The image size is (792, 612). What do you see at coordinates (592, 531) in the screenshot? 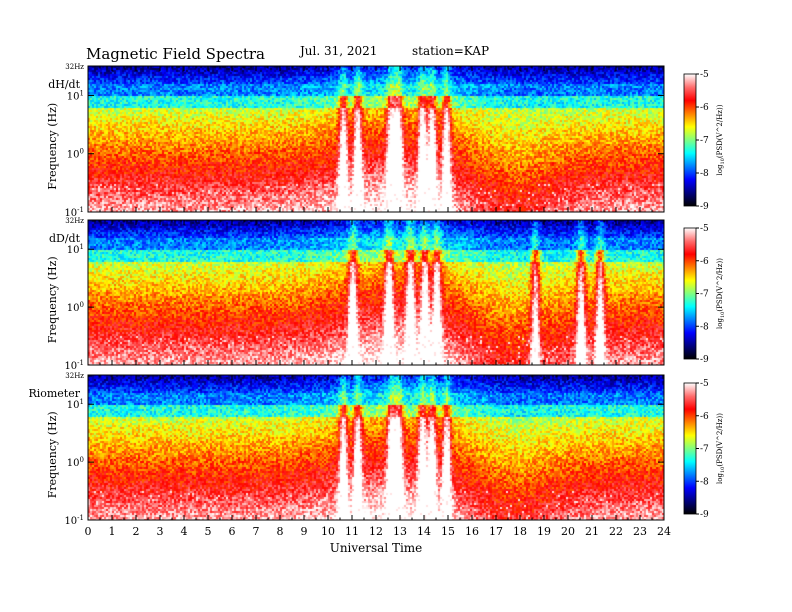
I see `x-tick-label: 21` at bounding box center [592, 531].